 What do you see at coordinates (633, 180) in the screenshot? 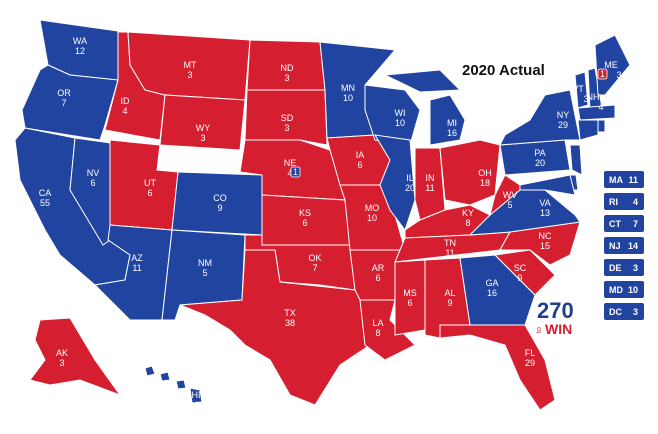
I see `callout-votes: 11` at bounding box center [633, 180].